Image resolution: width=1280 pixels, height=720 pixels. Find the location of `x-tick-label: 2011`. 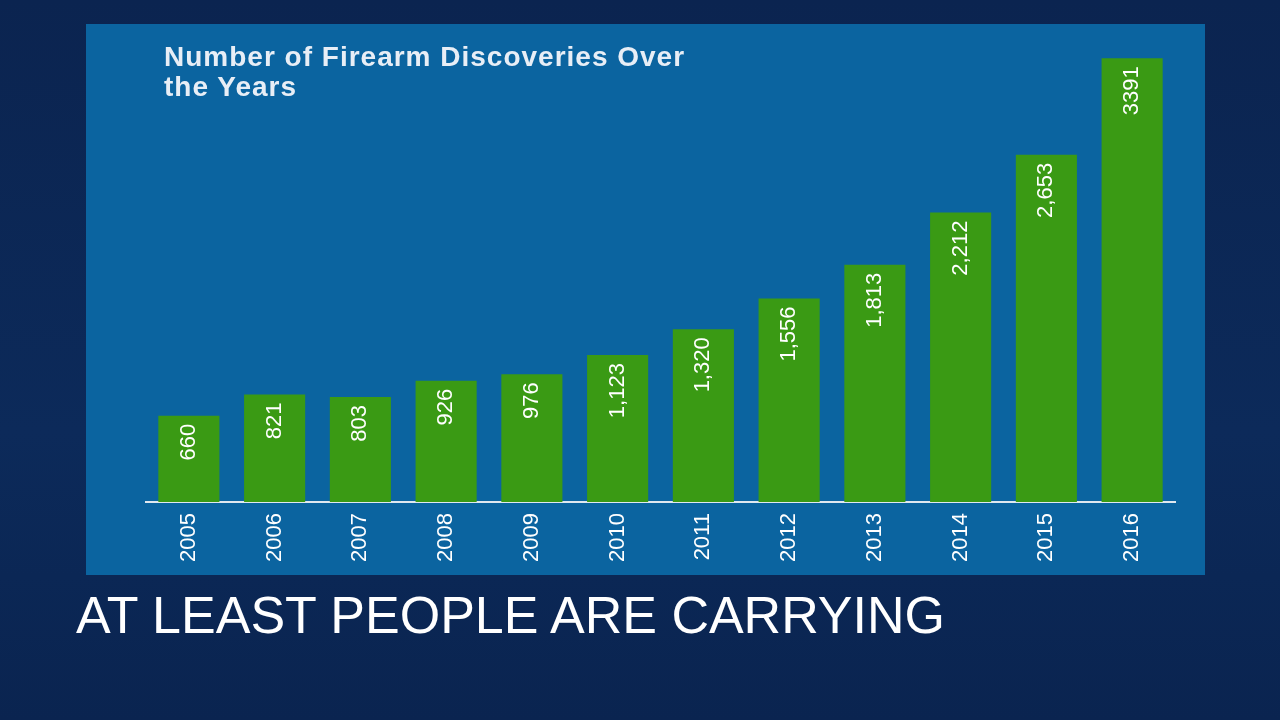

x-tick-label: 2011 is located at coordinates (702, 537).